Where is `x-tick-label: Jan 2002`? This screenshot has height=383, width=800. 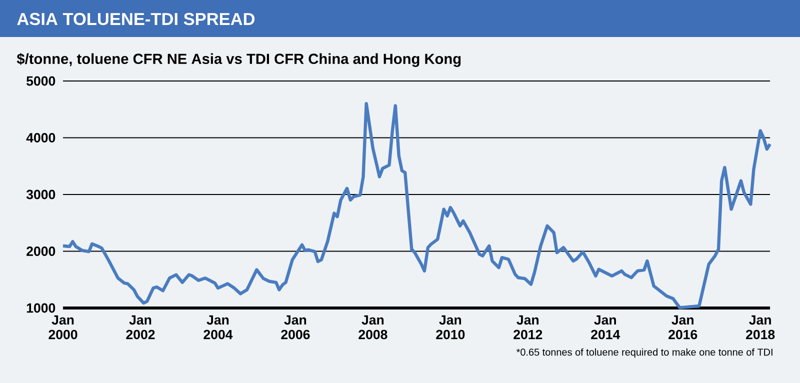
x-tick-label: Jan 2002 is located at coordinates (140, 327).